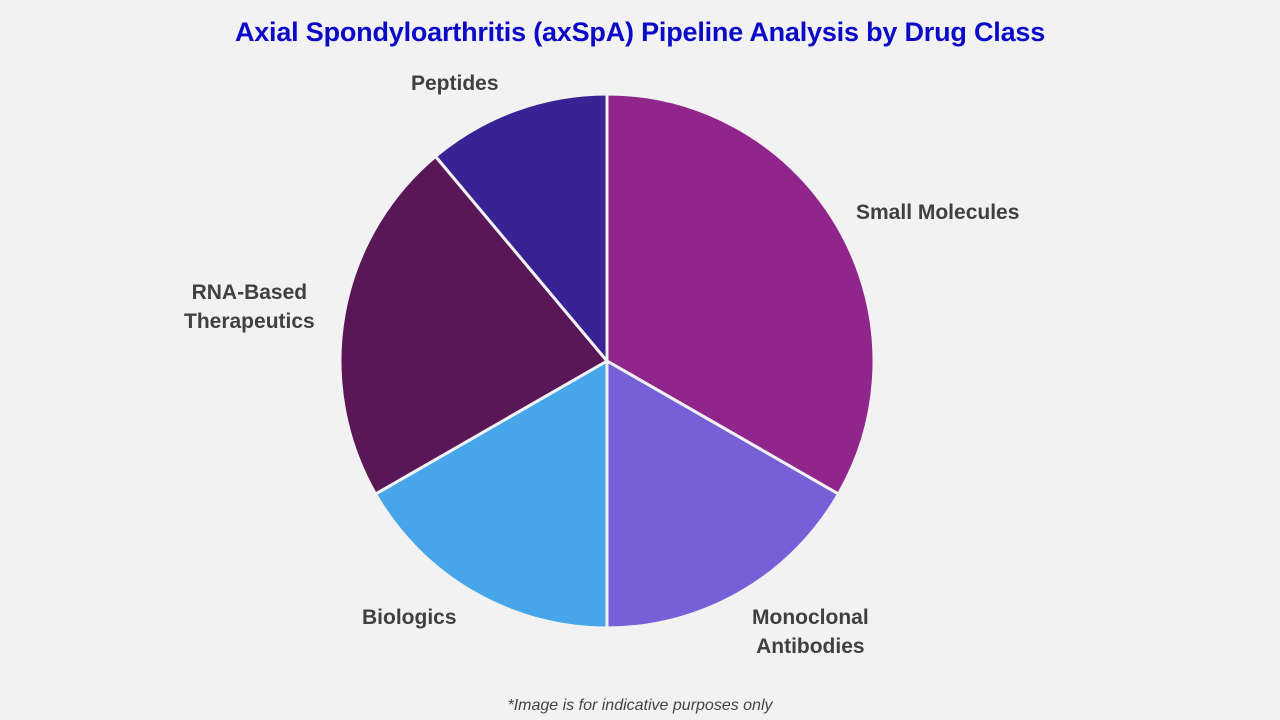 This screenshot has width=1280, height=720. I want to click on footnote: *Image is for indicative purposes only, so click(640, 705).